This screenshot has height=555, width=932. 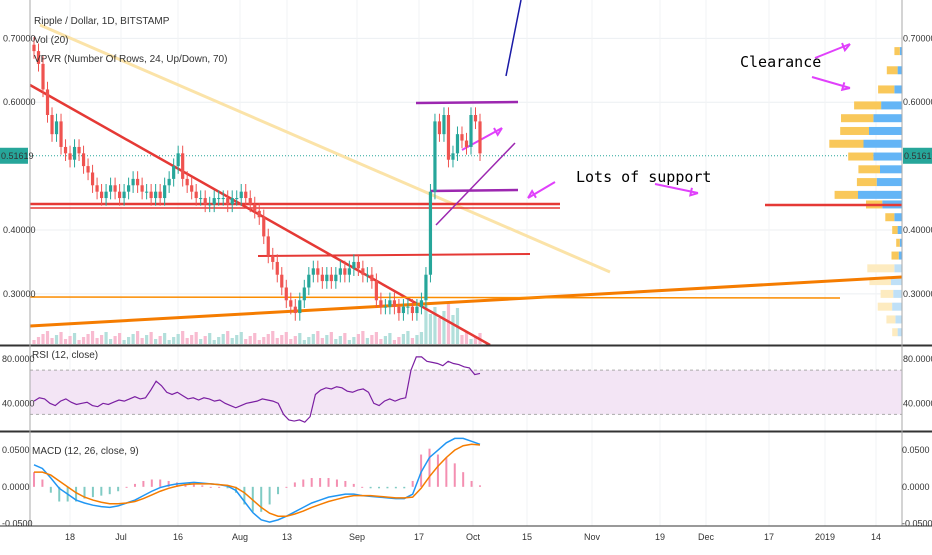 What do you see at coordinates (257, 480) in the screenshot?
I see `signal-line` at bounding box center [257, 480].